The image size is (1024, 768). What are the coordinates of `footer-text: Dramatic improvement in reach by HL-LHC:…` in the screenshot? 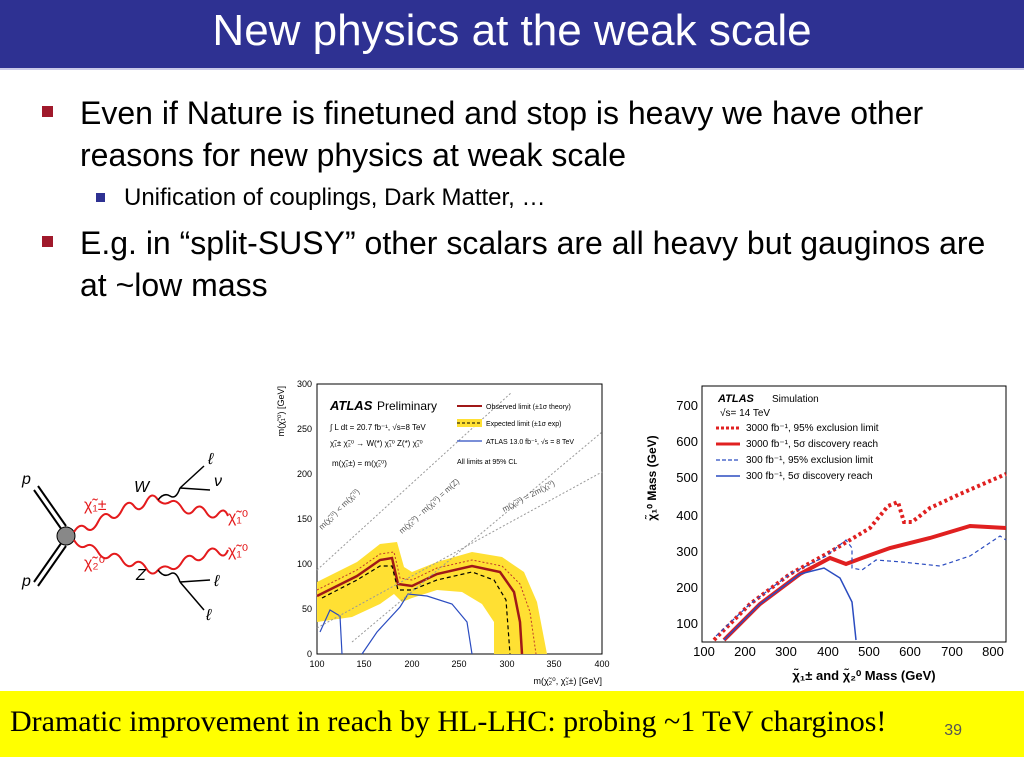 It's located at (448, 721).